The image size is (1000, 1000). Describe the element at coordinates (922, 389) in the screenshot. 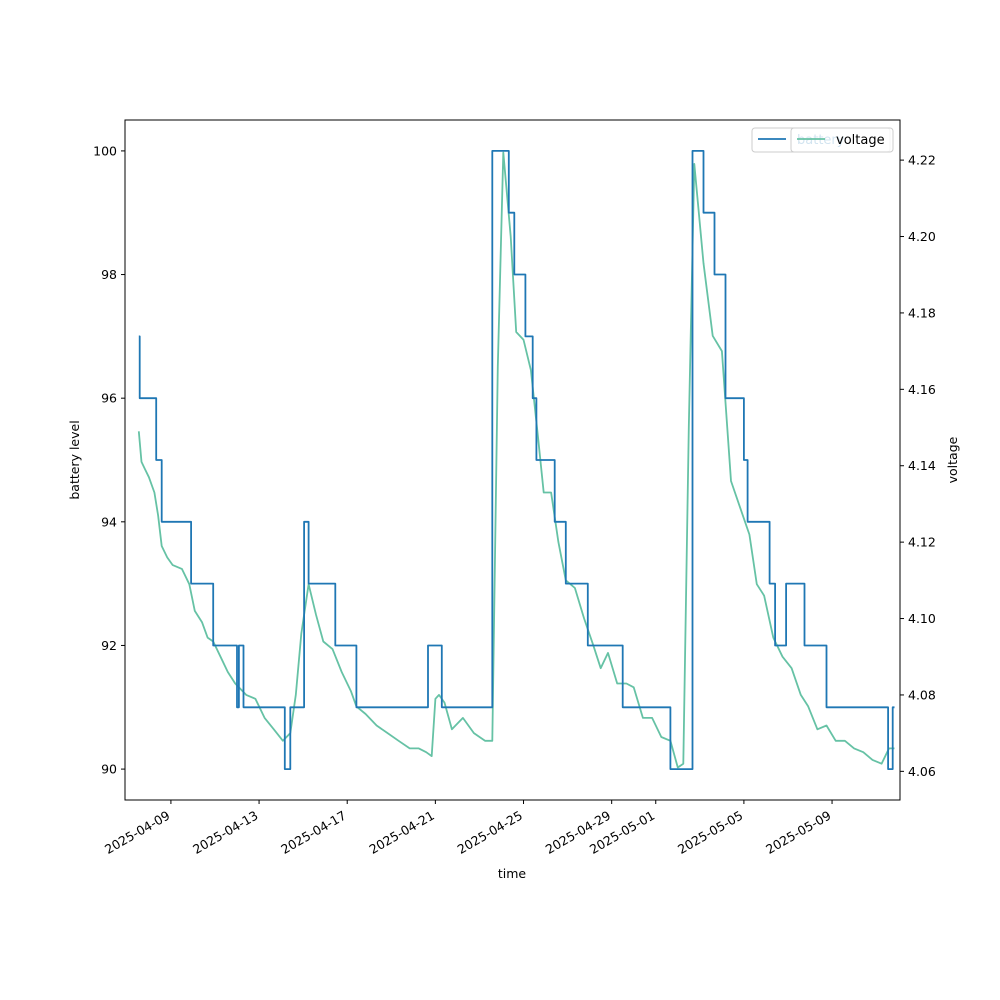

I see `y-right-tick-label: 4.16` at that location.